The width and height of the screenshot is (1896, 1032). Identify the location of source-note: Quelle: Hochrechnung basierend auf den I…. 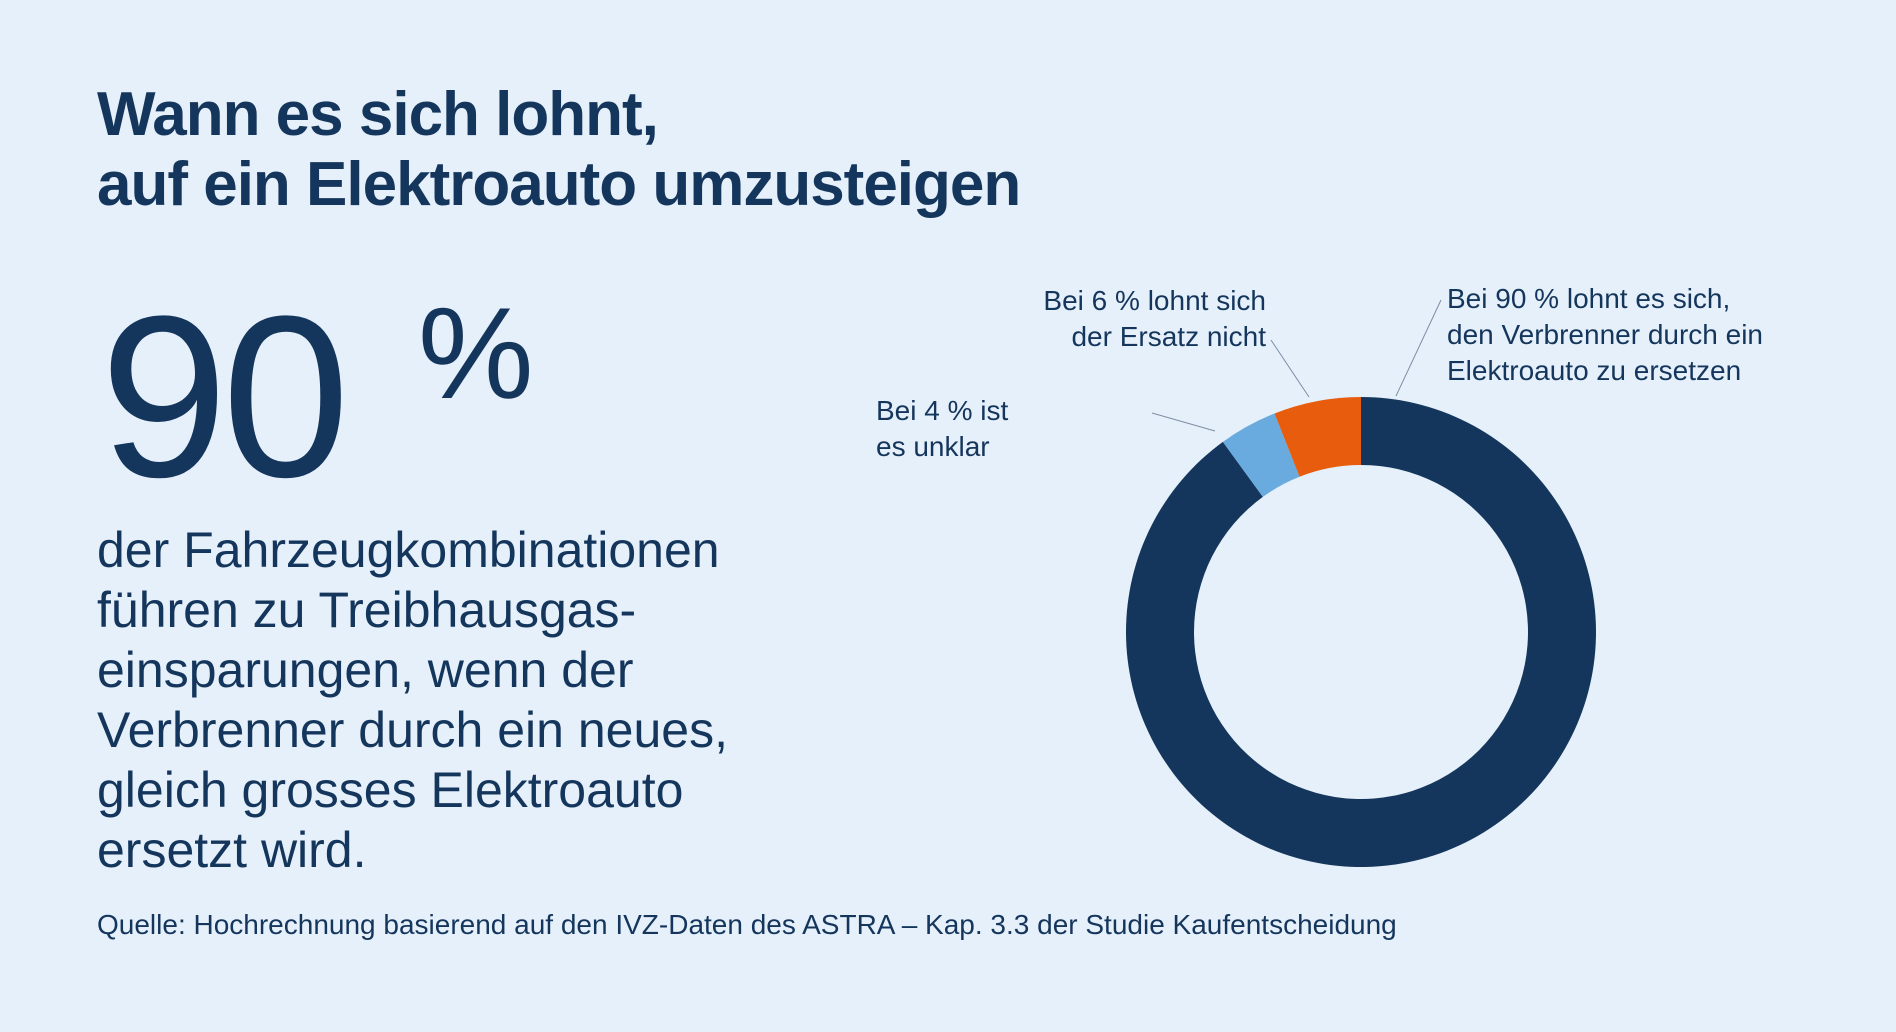
(747, 924).